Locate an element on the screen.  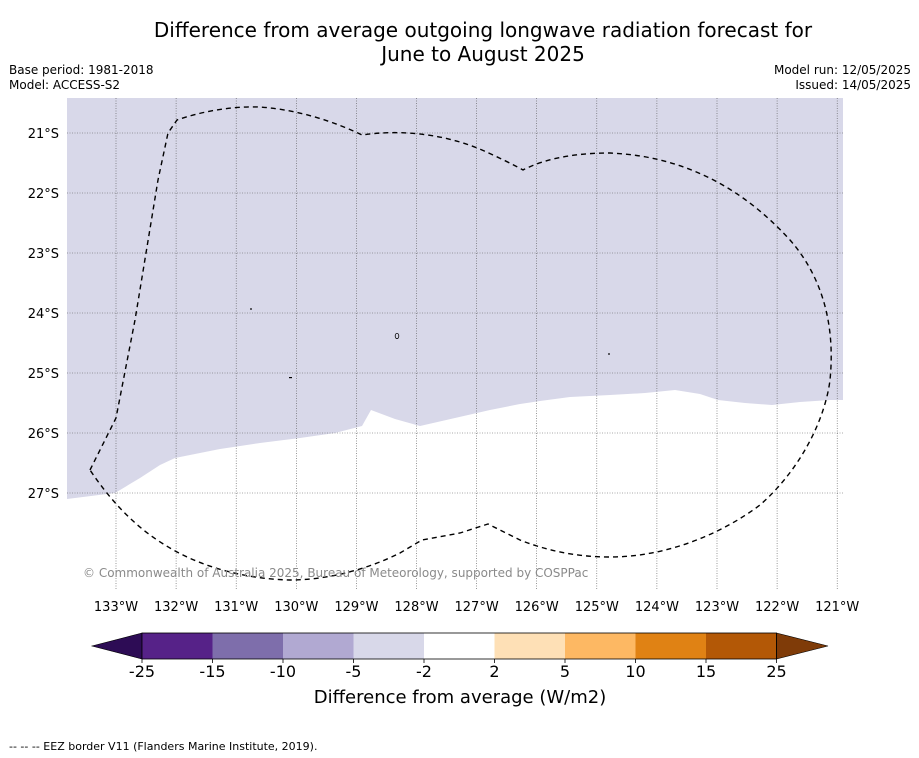
longitude-label: 129°W is located at coordinates (356, 607).